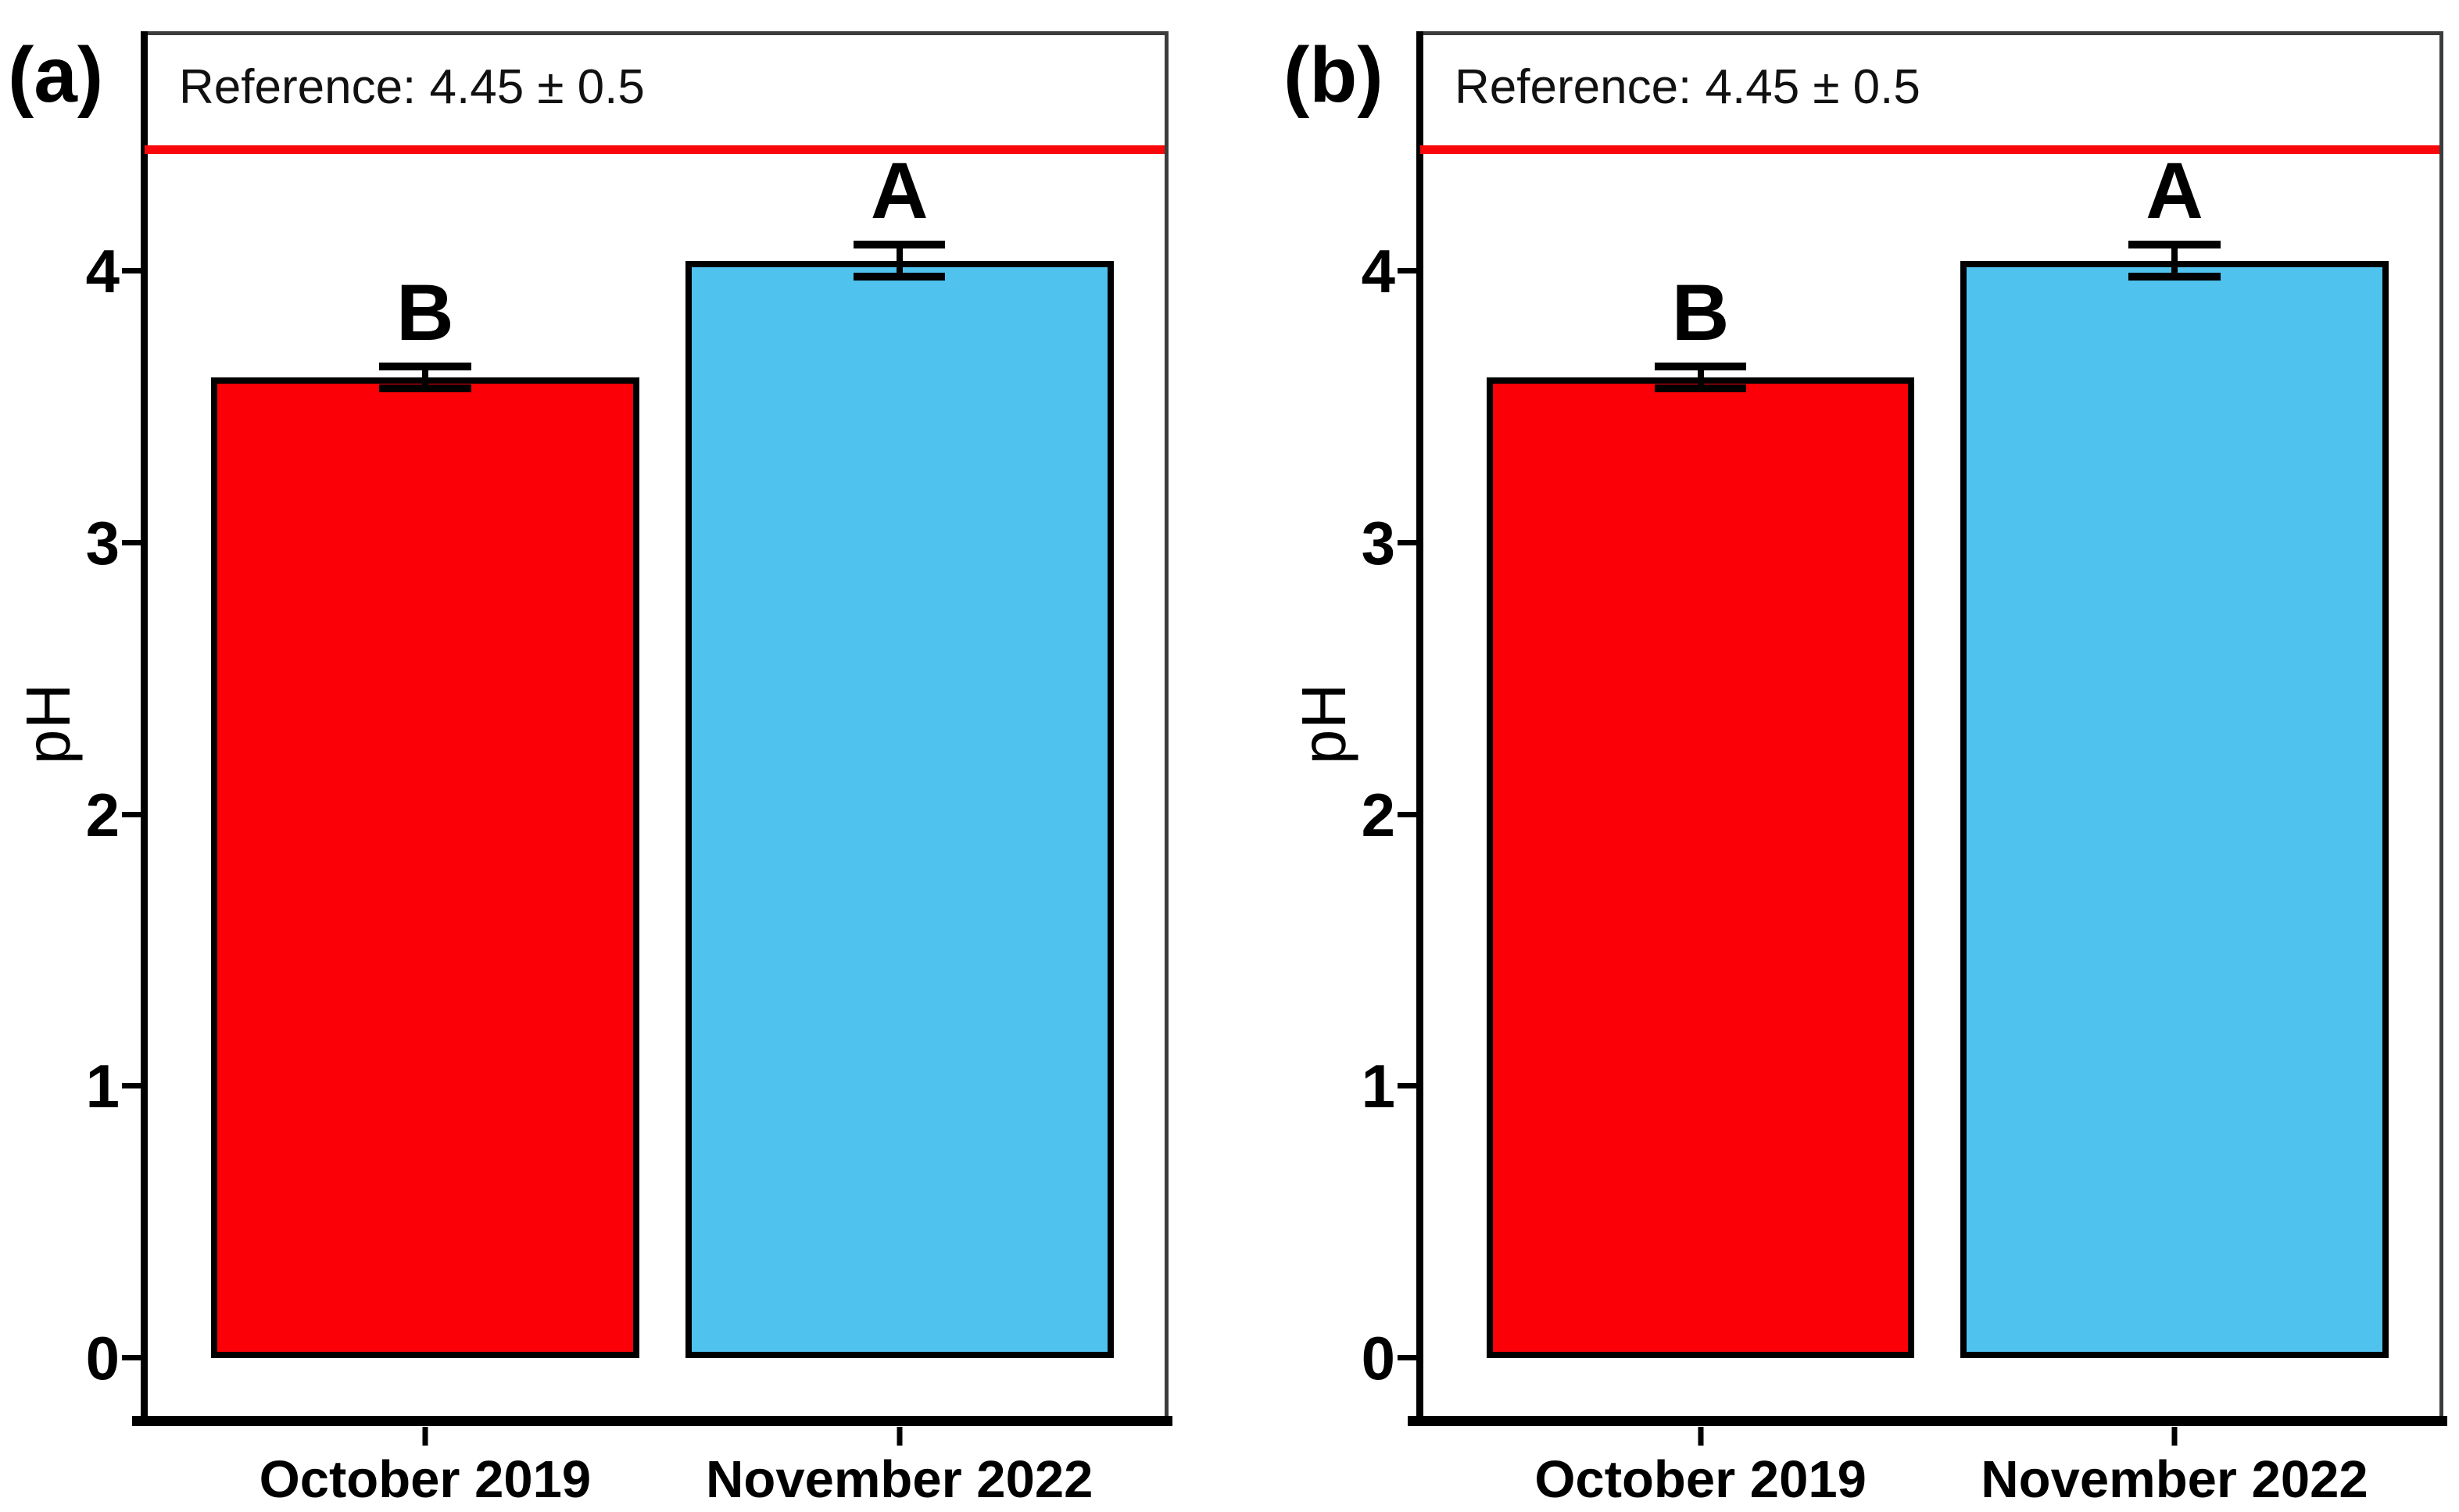 This screenshot has height=1512, width=2459. Describe the element at coordinates (1333, 75) in the screenshot. I see `panel-b-label: (b)` at that location.